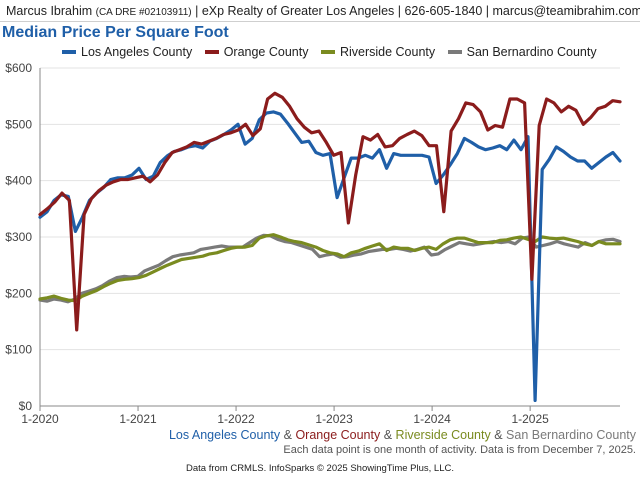 This screenshot has width=640, height=480. What do you see at coordinates (531, 52) in the screenshot?
I see `legend-label-sanbern: San Bernardino County` at bounding box center [531, 52].